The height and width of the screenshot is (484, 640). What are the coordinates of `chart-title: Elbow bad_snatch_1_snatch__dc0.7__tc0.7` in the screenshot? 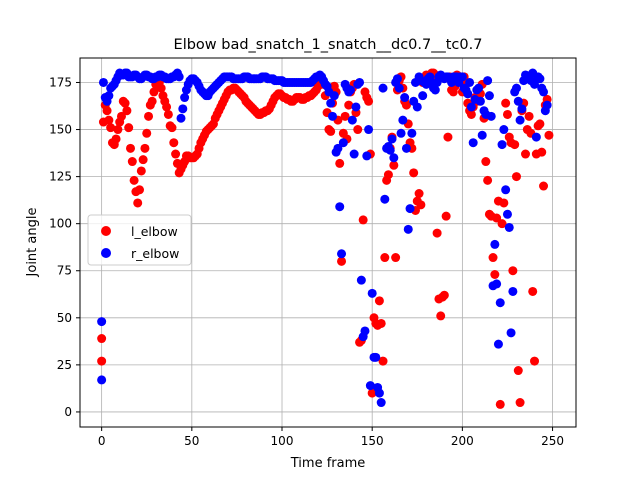 It's located at (328, 45).